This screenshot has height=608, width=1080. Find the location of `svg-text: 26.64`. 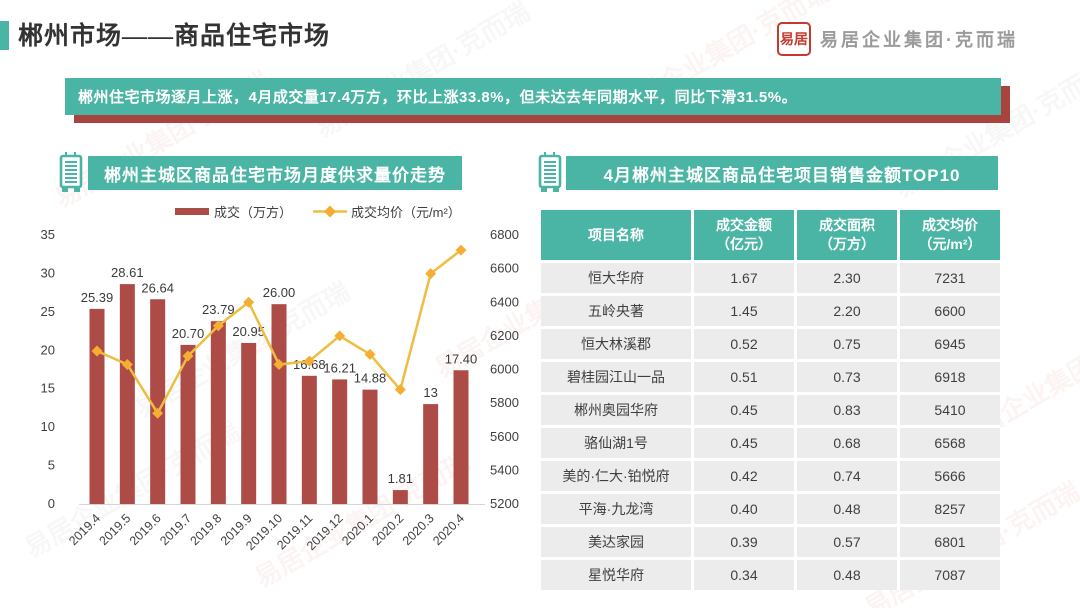

svg-text: 26.64 is located at coordinates (157, 287).